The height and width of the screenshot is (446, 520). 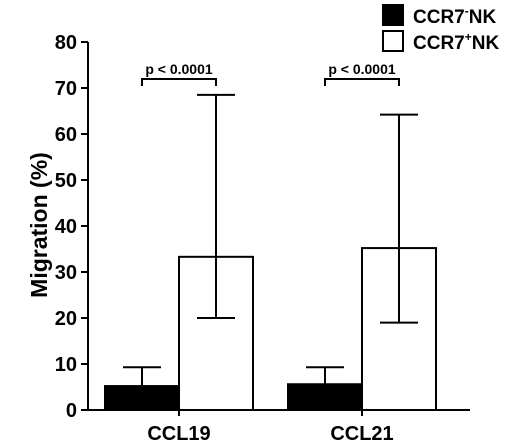 What do you see at coordinates (39, 225) in the screenshot?
I see `y-axis-label: Migration (%)` at bounding box center [39, 225].